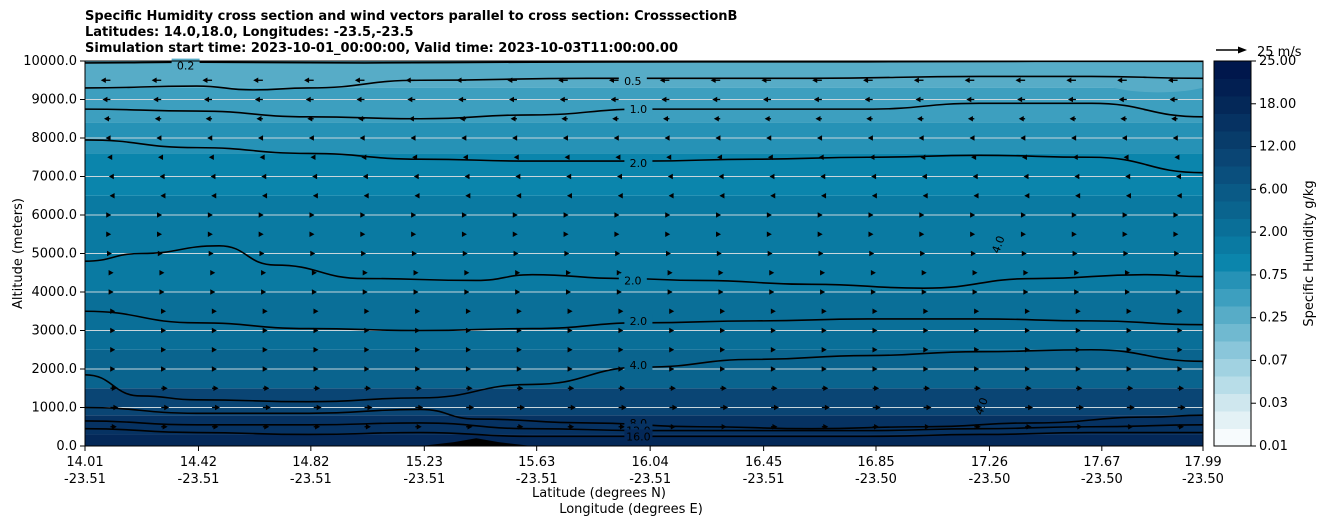 This screenshot has height=526, width=1326. I want to click on colorbar-tick-label: 0.07, so click(1273, 360).